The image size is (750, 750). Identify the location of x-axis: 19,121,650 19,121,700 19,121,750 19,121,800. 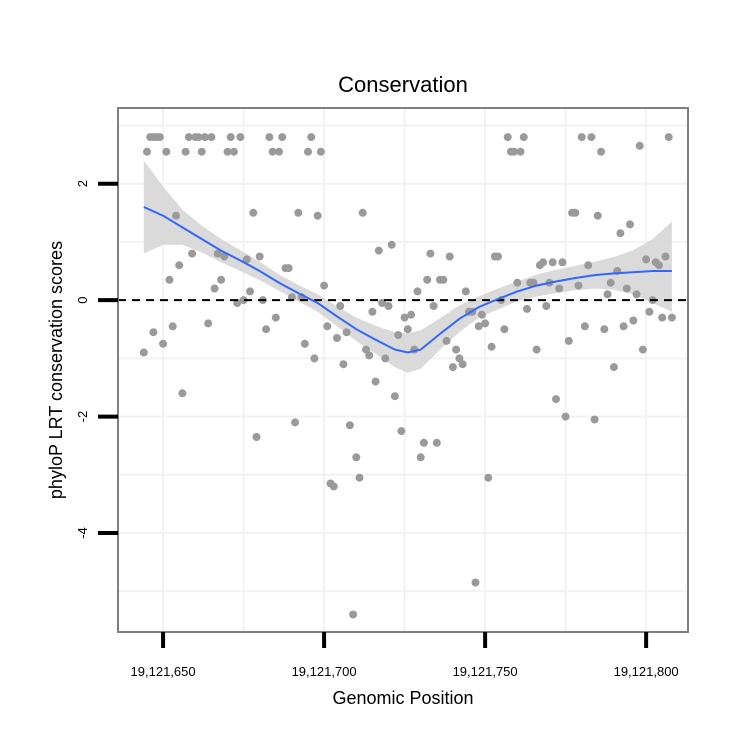
(405, 655).